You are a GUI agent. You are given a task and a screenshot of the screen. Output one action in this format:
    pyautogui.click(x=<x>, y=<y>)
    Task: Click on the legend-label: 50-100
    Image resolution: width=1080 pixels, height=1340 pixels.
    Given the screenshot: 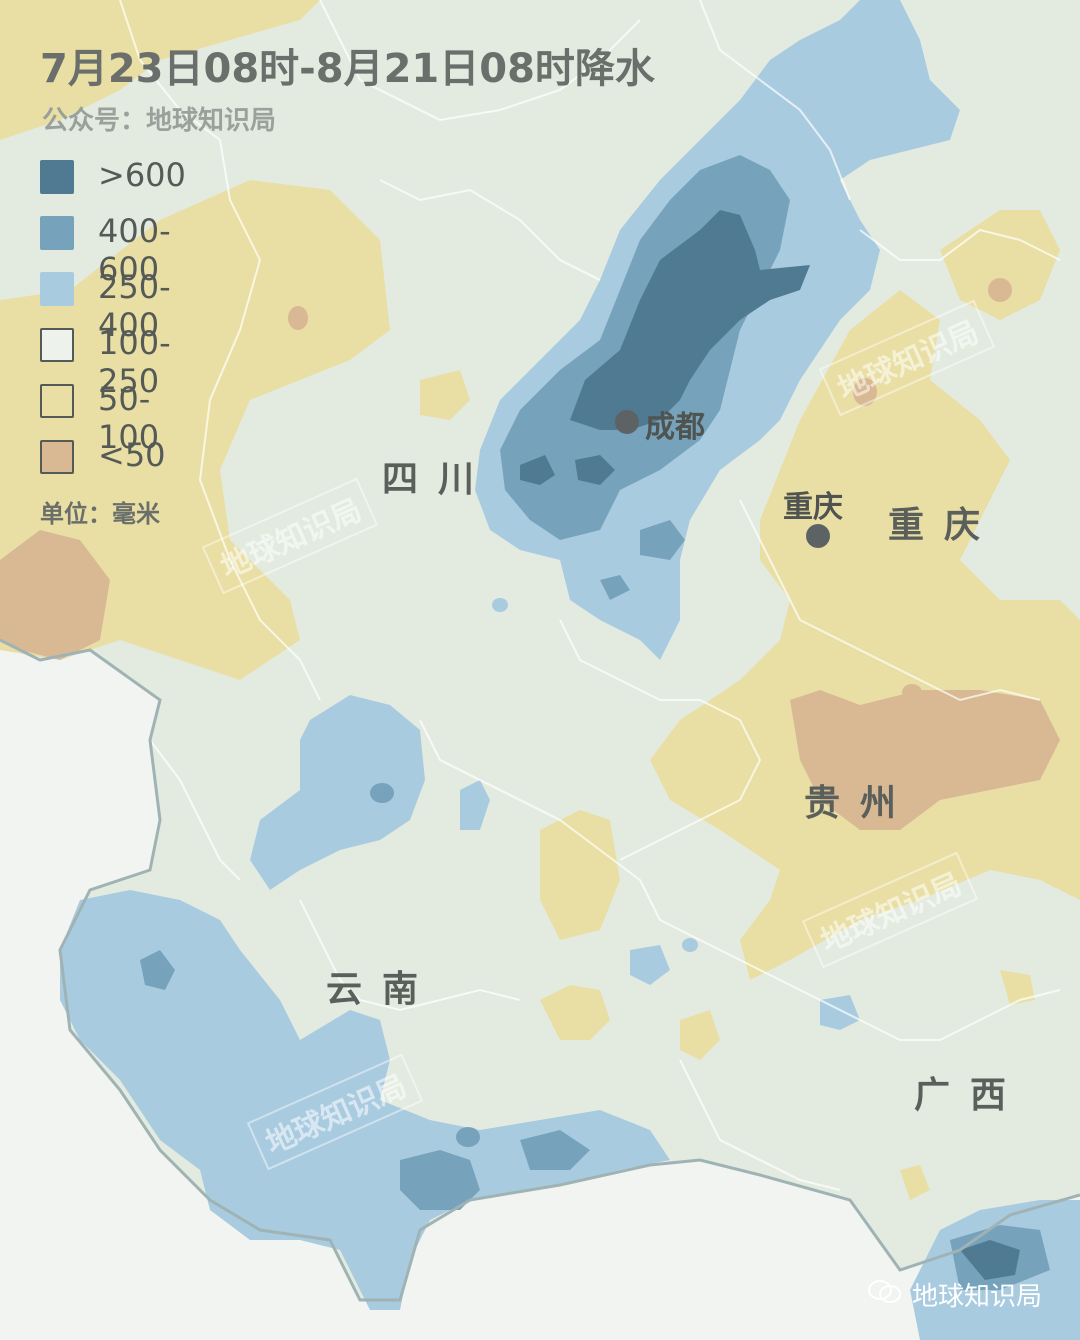 What is the action you would take?
    pyautogui.click(x=129, y=418)
    